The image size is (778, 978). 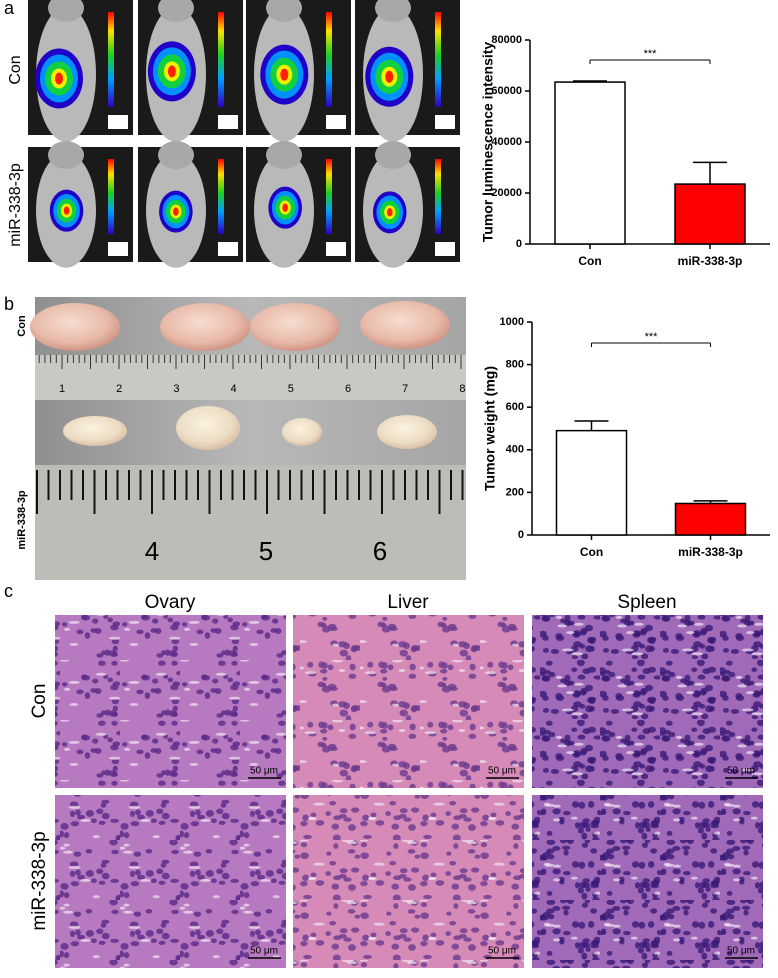 What do you see at coordinates (9, 9) in the screenshot?
I see `panel-label: a` at bounding box center [9, 9].